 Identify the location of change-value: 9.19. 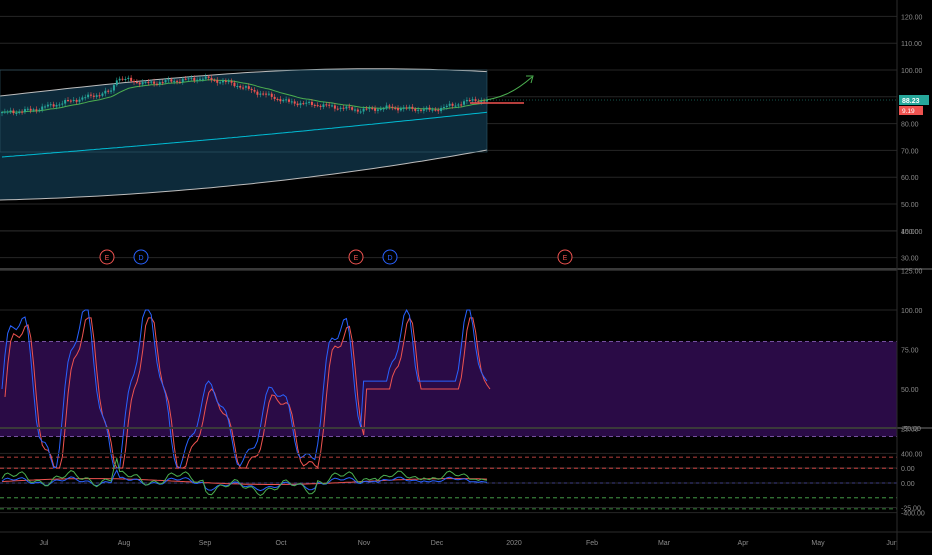
(908, 111).